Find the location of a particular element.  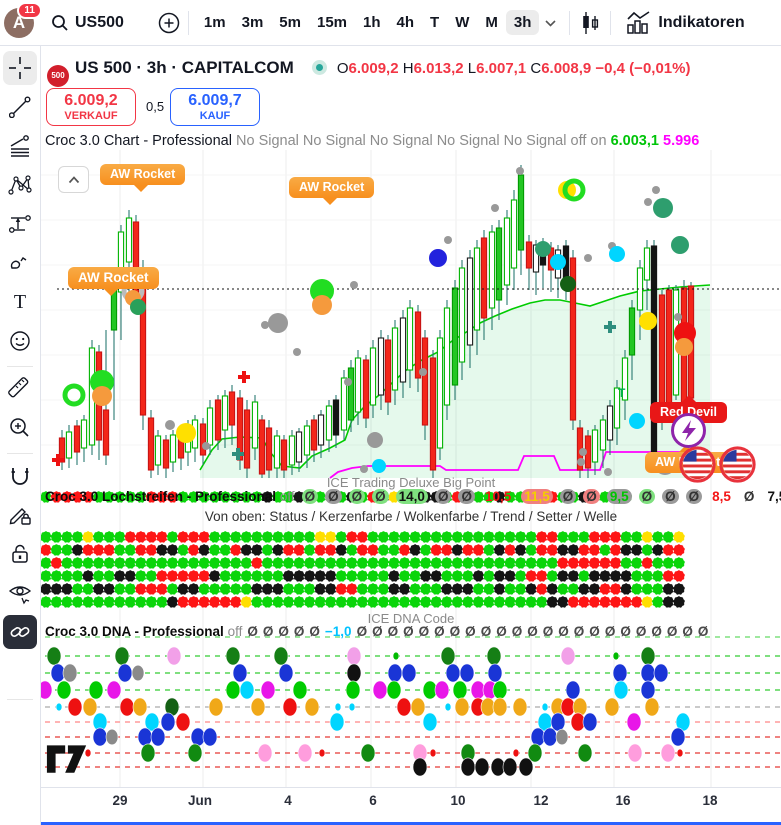

timeframe-chevron-icon is located at coordinates (550, 23).